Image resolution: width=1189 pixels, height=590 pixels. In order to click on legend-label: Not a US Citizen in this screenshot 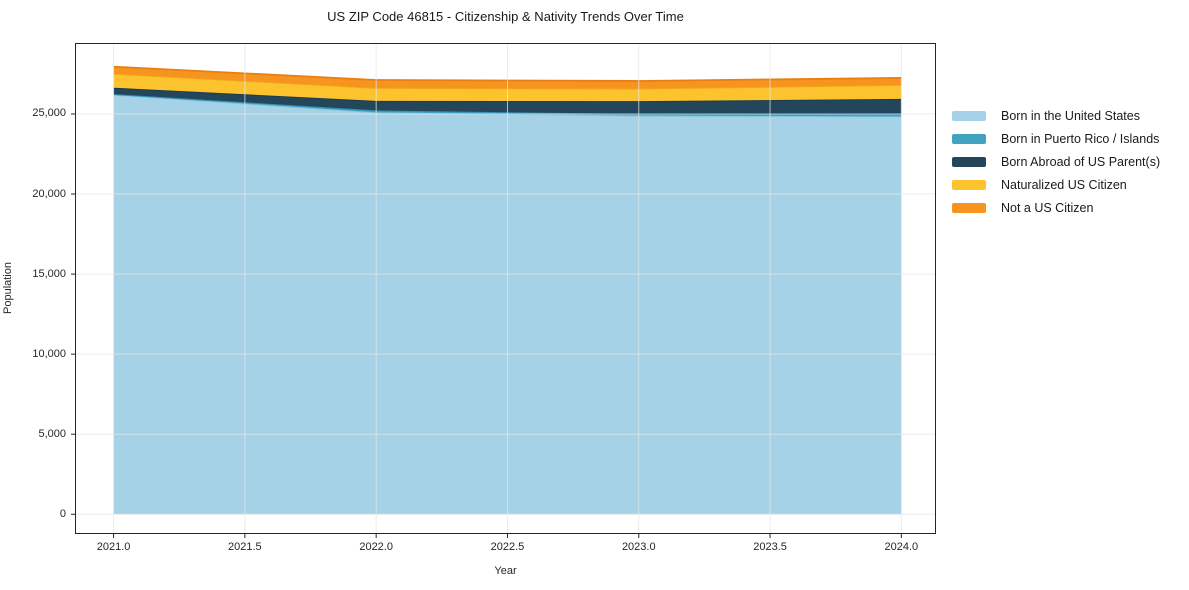, I will do `click(1047, 207)`.